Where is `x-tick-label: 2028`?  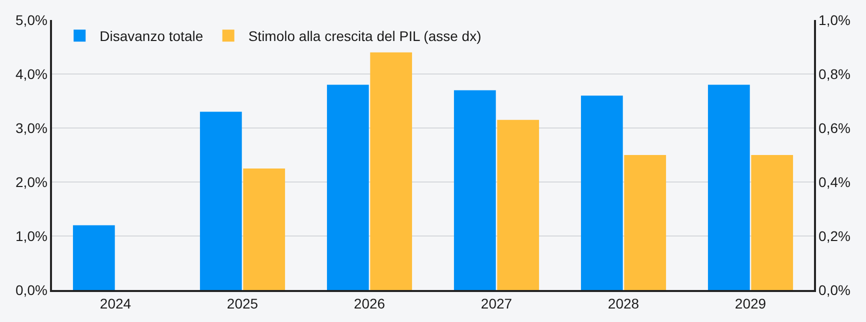 x-tick-label: 2028 is located at coordinates (624, 304).